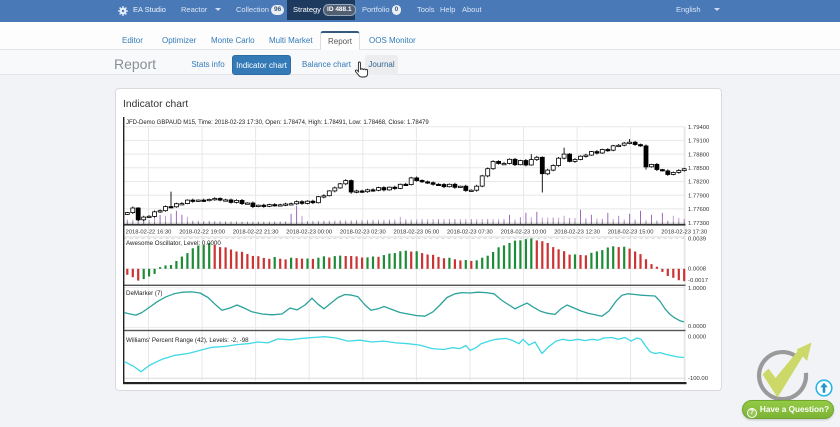  I want to click on svg-text:Awesome Oscillator, Level: 0.0: Awesome Oscillator, Level: 0.0000, so click(173, 243).